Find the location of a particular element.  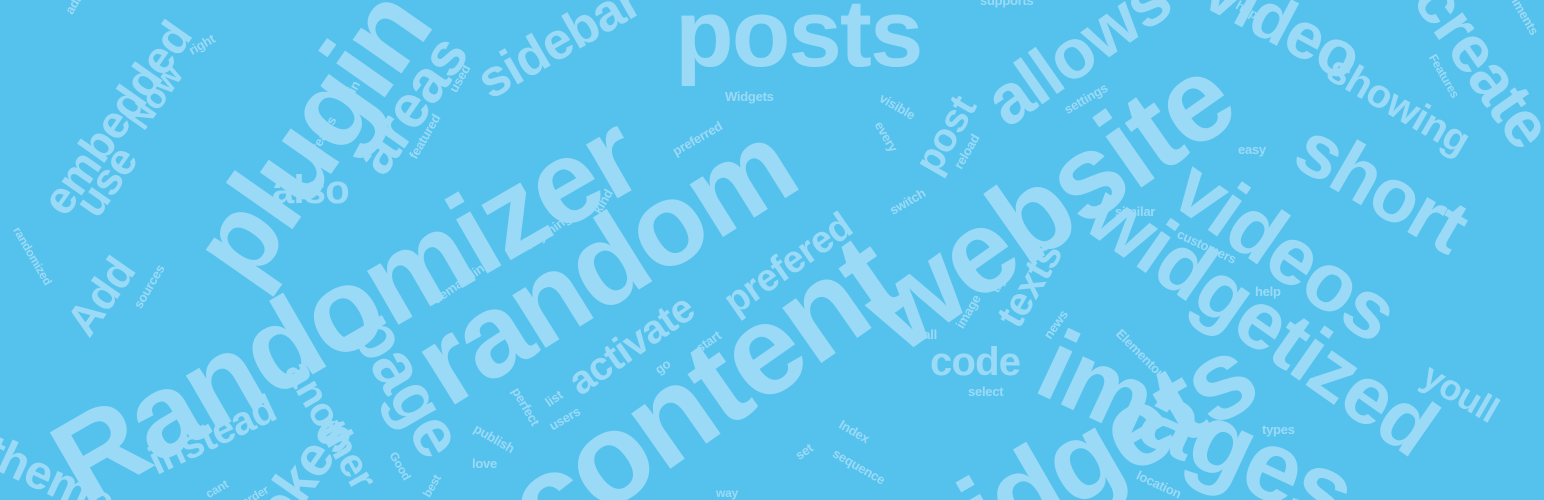

word-types: types is located at coordinates (1278, 429).